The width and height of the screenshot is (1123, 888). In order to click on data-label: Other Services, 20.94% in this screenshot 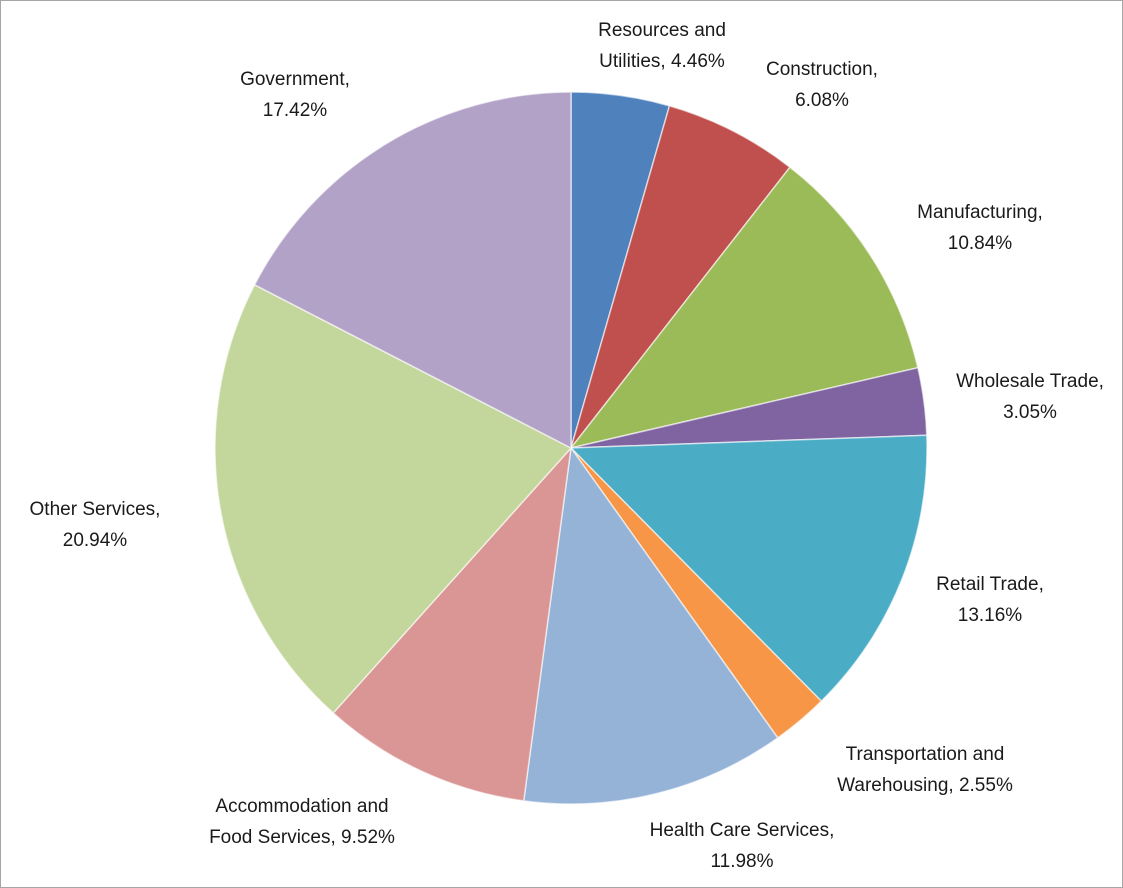, I will do `click(95, 525)`.